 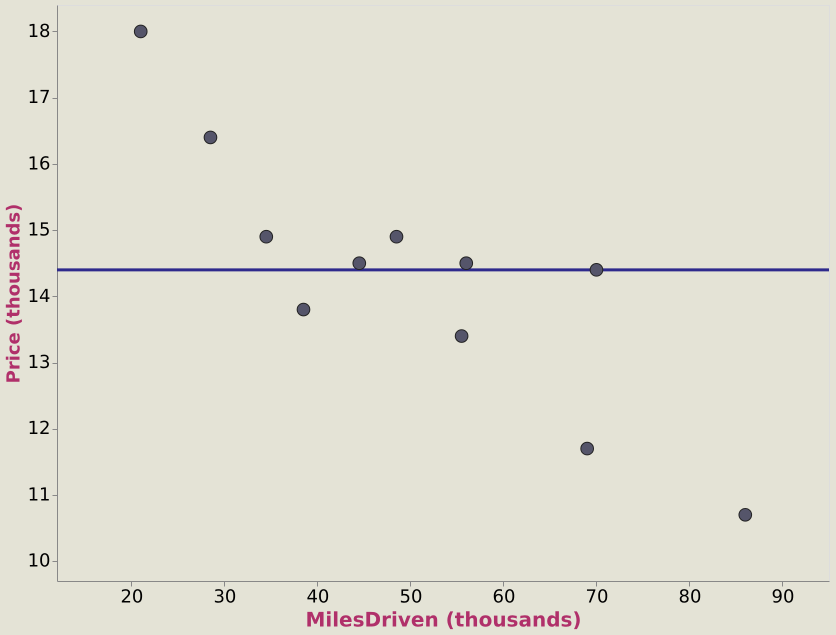 What do you see at coordinates (39, 230) in the screenshot?
I see `y-tick-label: 15` at bounding box center [39, 230].